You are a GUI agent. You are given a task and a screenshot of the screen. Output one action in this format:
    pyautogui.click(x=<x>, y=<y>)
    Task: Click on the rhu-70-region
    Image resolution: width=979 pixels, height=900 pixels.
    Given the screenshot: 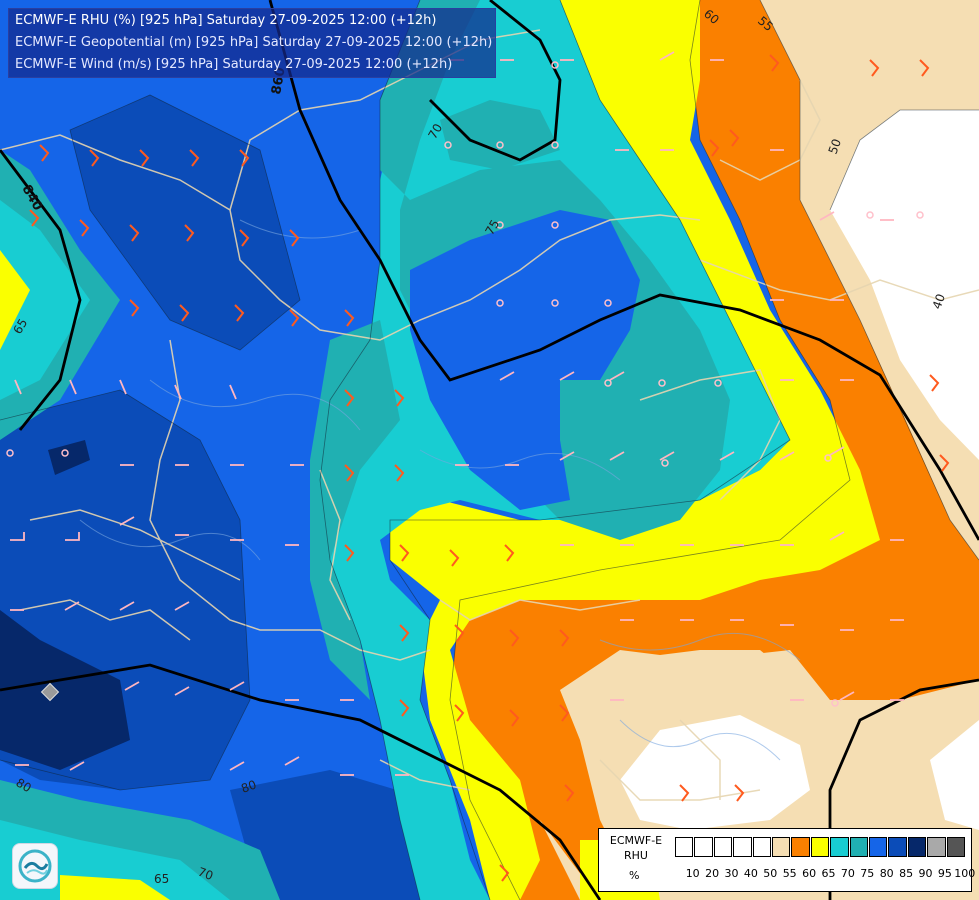 What is the action you would take?
    pyautogui.click(x=45, y=300)
    